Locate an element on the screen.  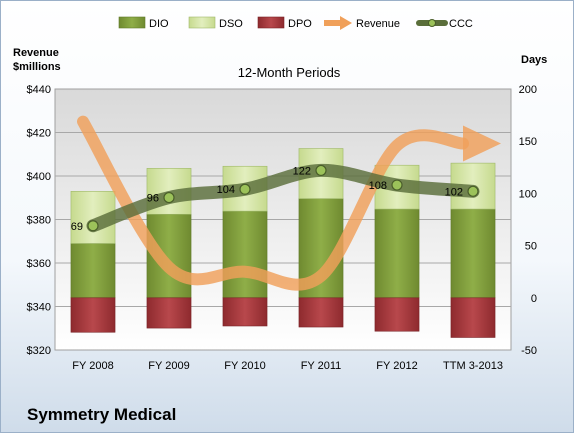
revenue-arrowhead is located at coordinates (482, 143).